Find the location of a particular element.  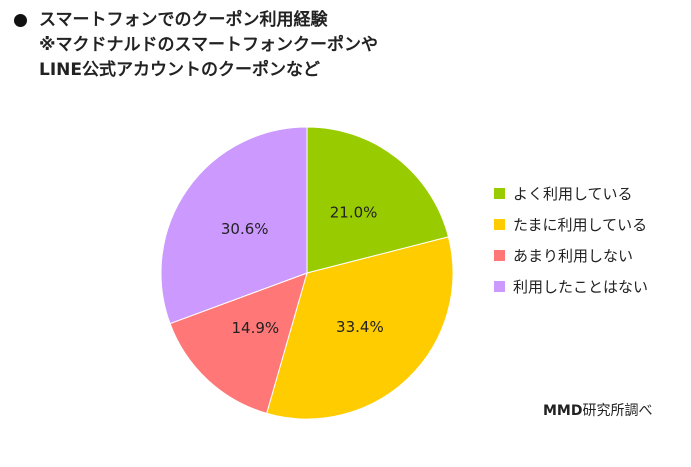

legend-item-2: たまに利用している is located at coordinates (571, 224).